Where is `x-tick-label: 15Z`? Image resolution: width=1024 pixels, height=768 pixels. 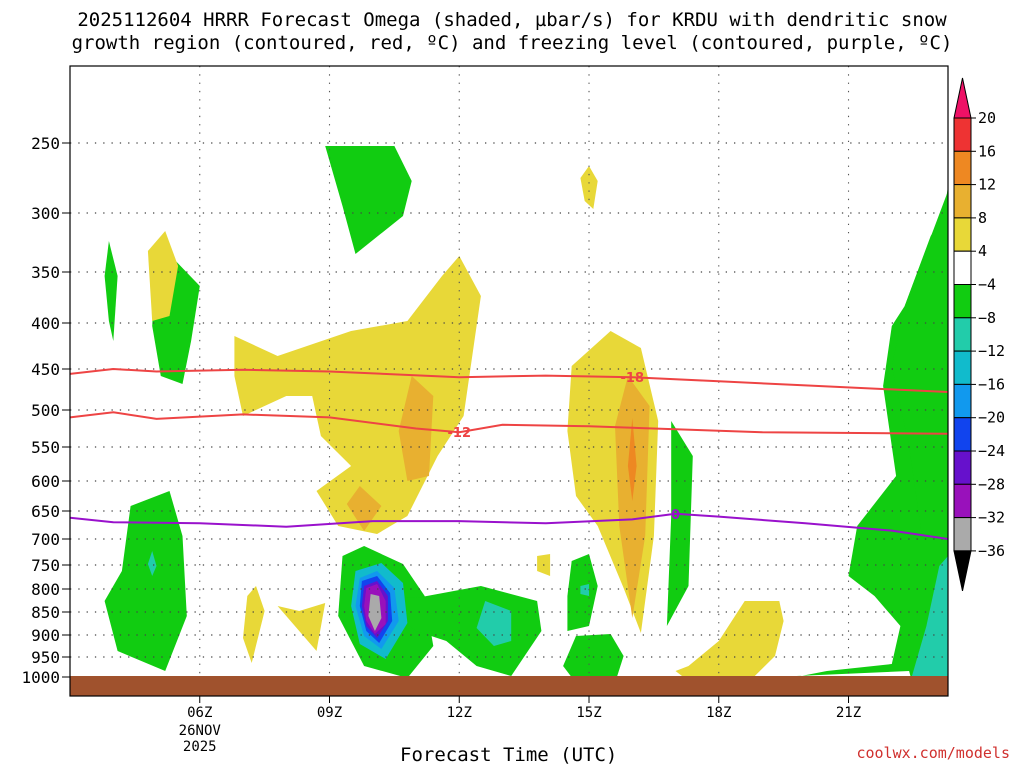
x-tick-label: 15Z is located at coordinates (588, 713).